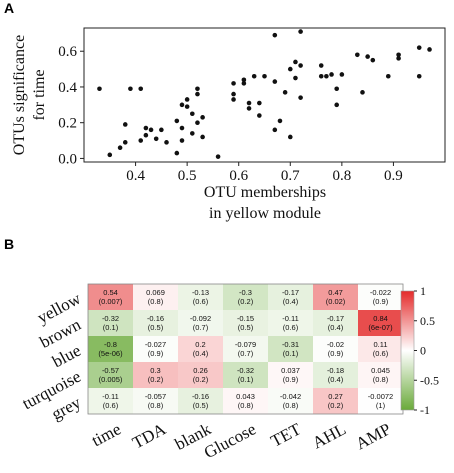 The height and width of the screenshot is (473, 454). Describe the element at coordinates (67, 159) in the screenshot. I see `y-tick-label: 0.0` at that location.